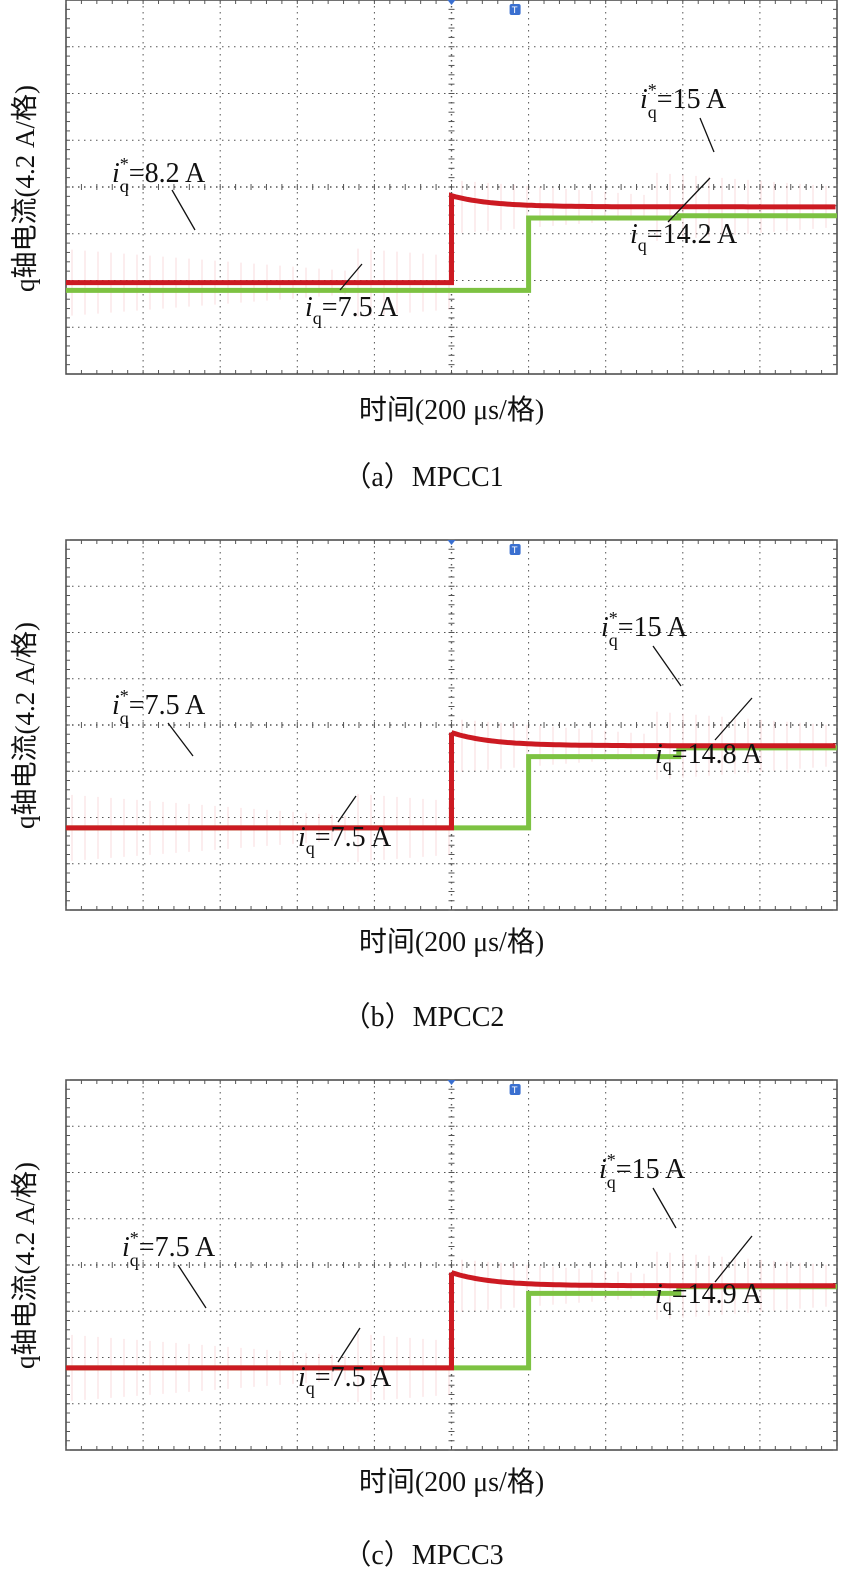 The width and height of the screenshot is (847, 1578). I want to click on series-iq-actual, so click(451, 253).